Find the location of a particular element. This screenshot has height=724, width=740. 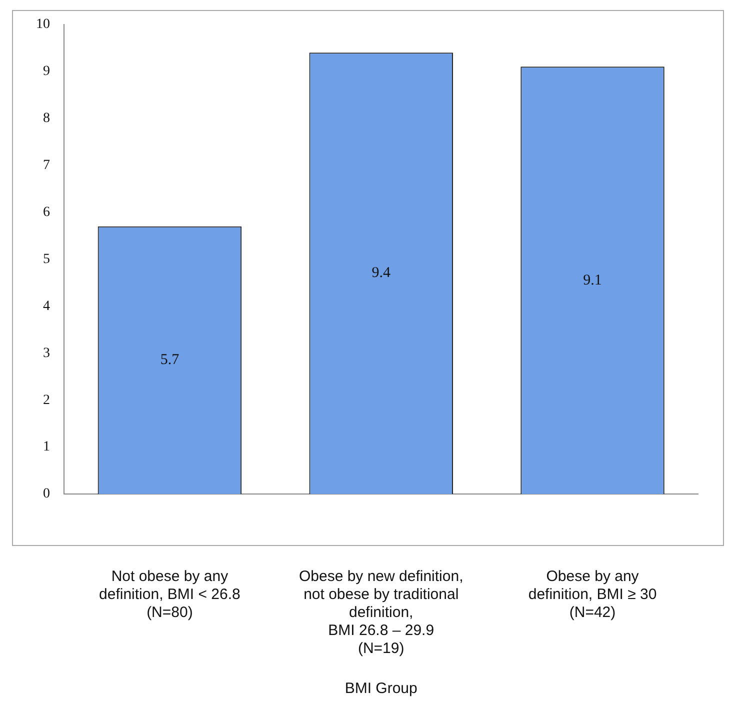

y-tick-label: 2 is located at coordinates (46, 400).